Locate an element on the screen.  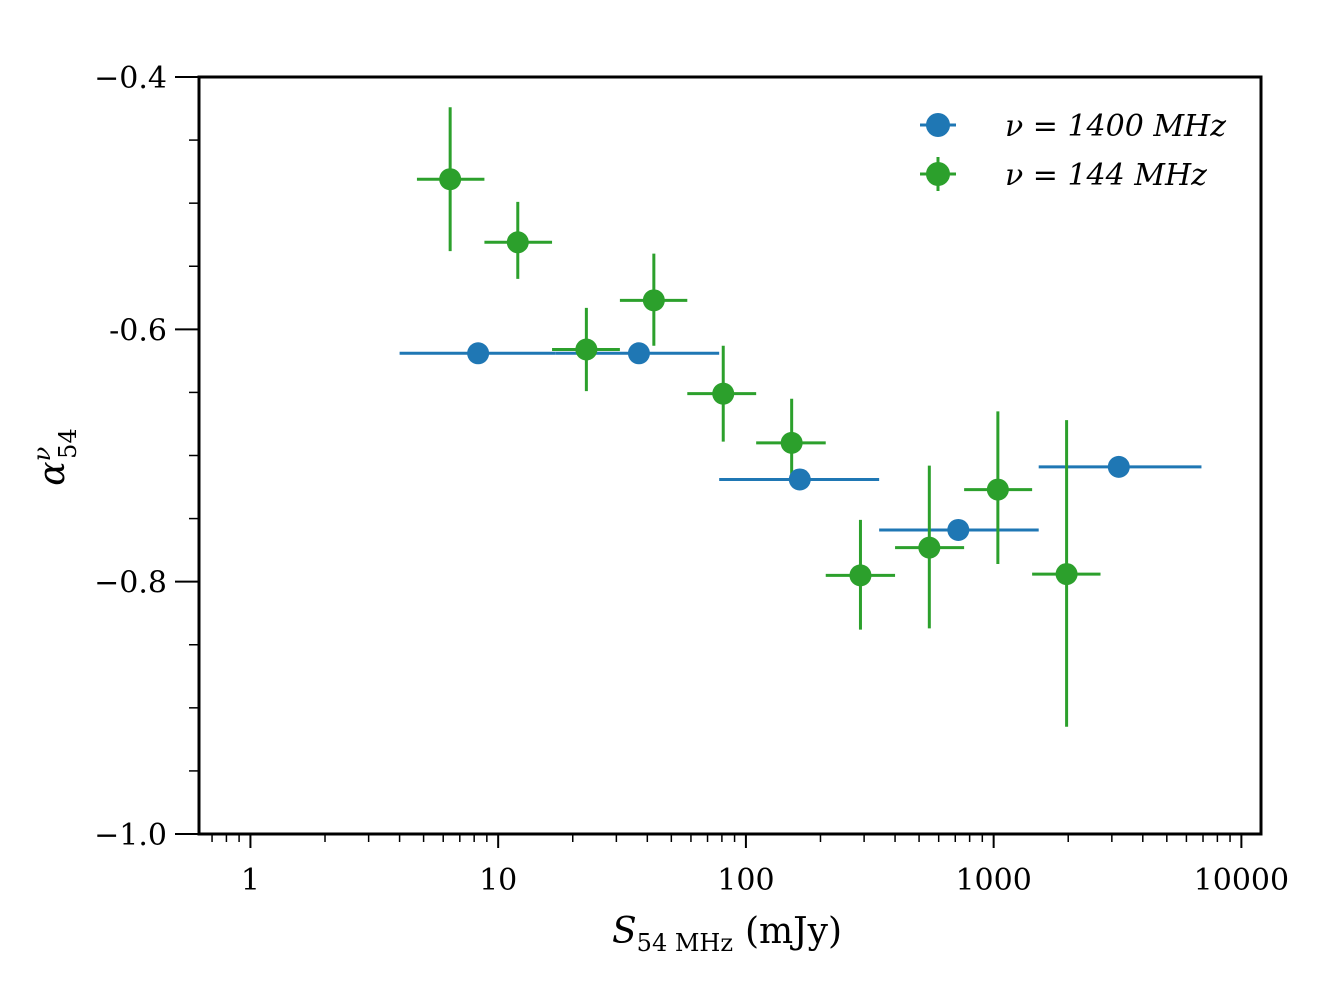
y-tick-label: −0.4 is located at coordinates (130, 78).